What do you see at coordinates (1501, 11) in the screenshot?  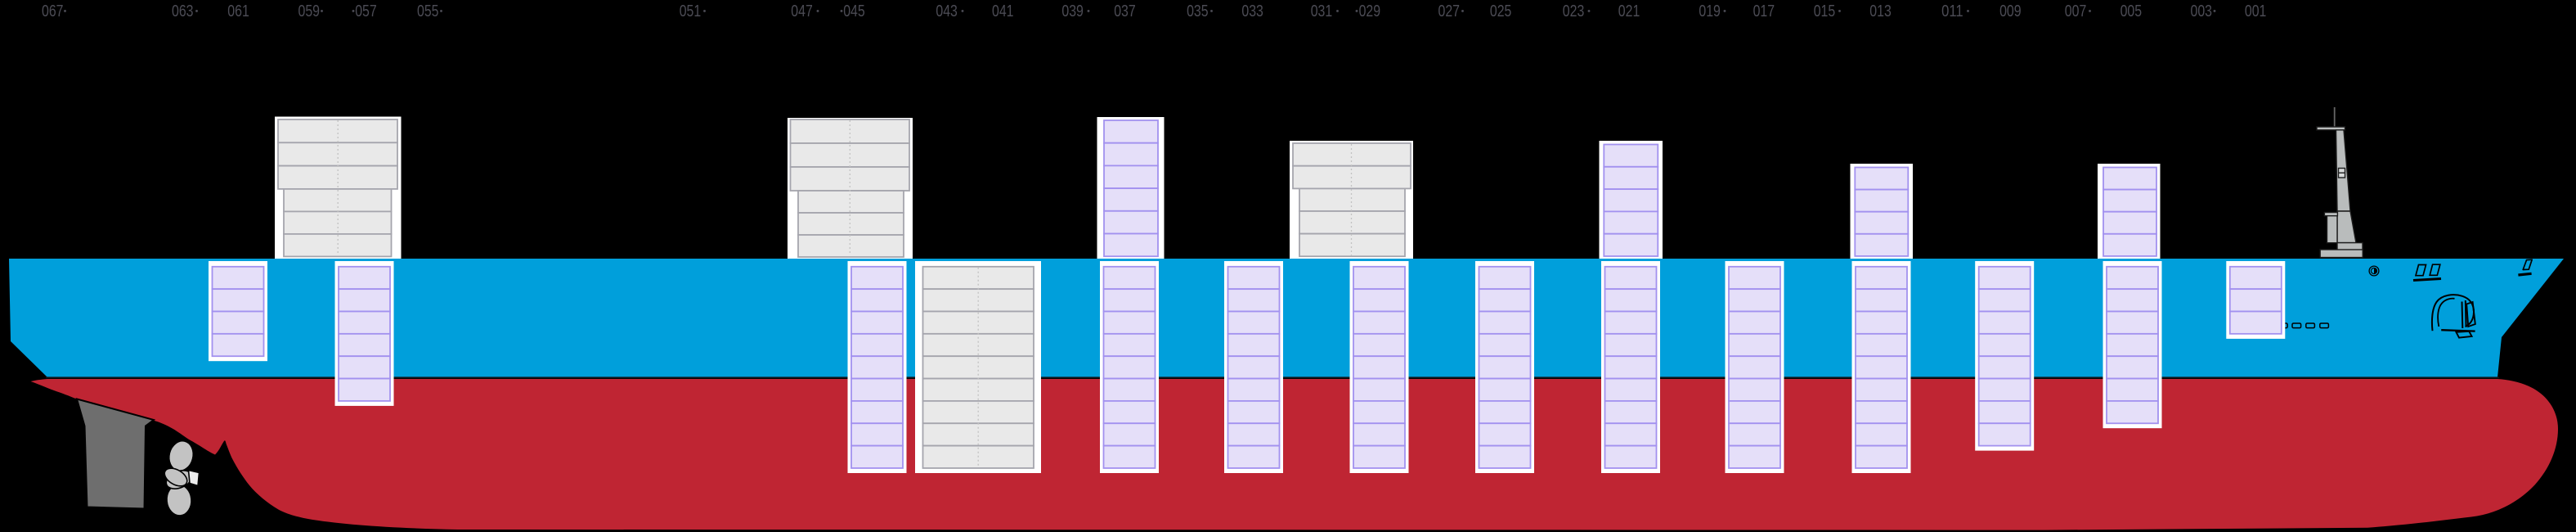 I see `svg-text: 025` at bounding box center [1501, 11].